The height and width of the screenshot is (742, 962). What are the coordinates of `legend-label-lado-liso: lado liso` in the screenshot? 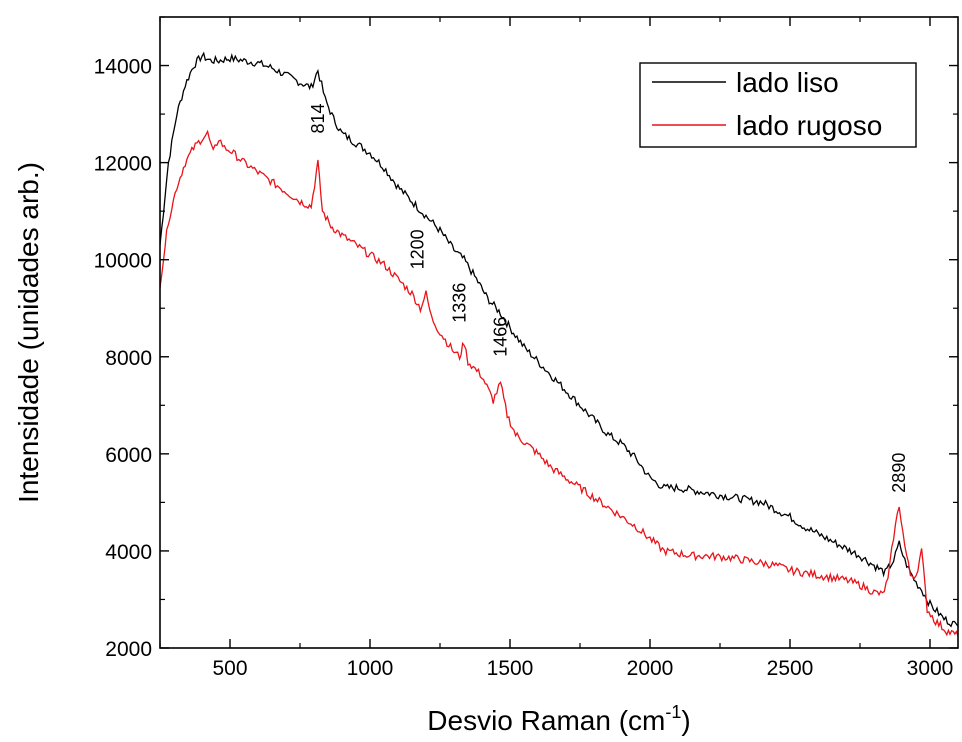 It's located at (787, 82).